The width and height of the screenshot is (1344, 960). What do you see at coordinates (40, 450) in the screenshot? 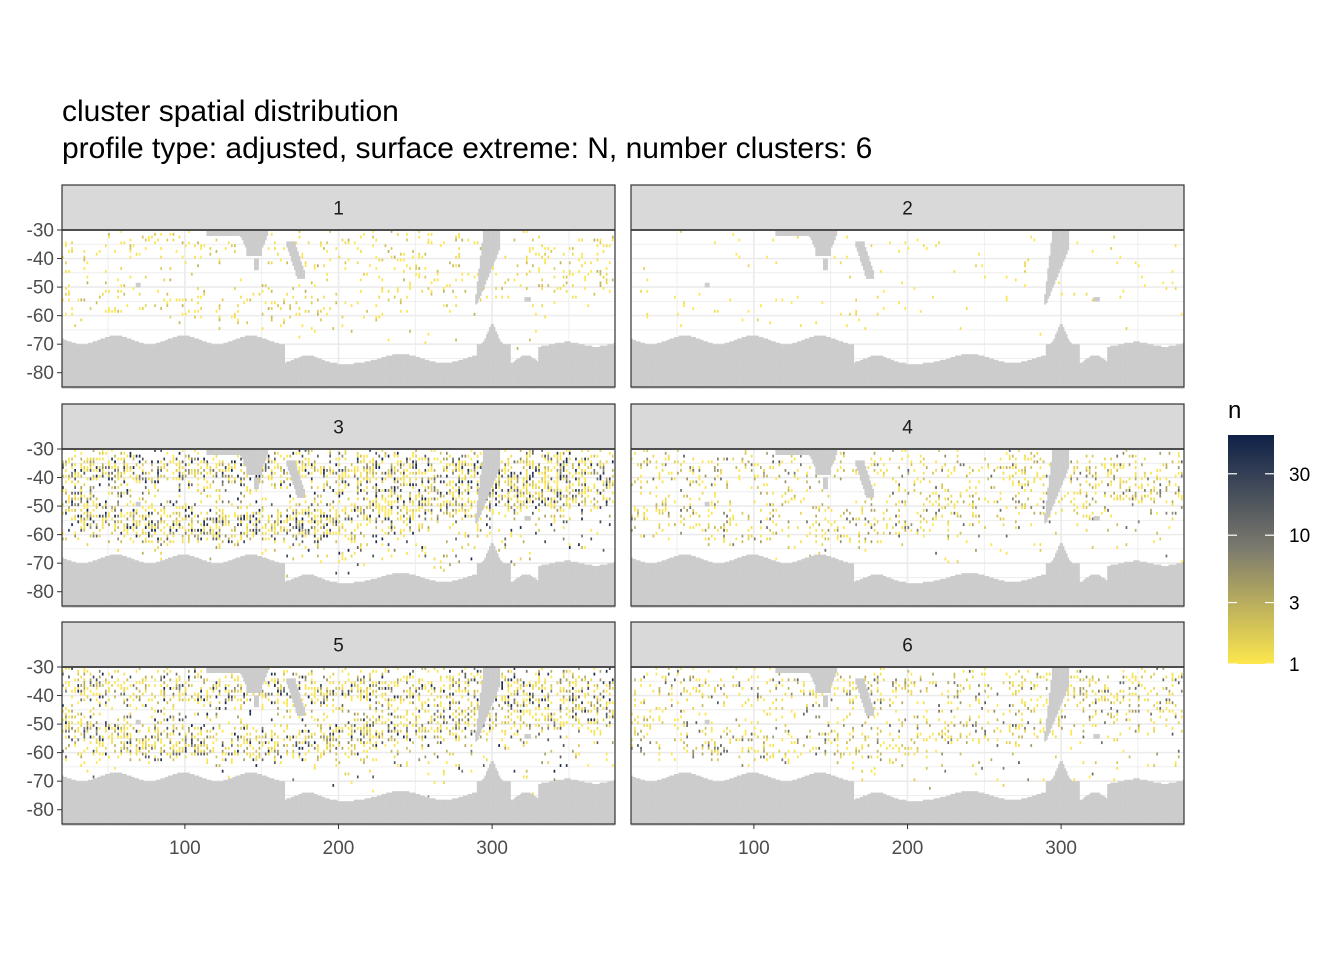
I see `y-tick-label: -30` at bounding box center [40, 450].